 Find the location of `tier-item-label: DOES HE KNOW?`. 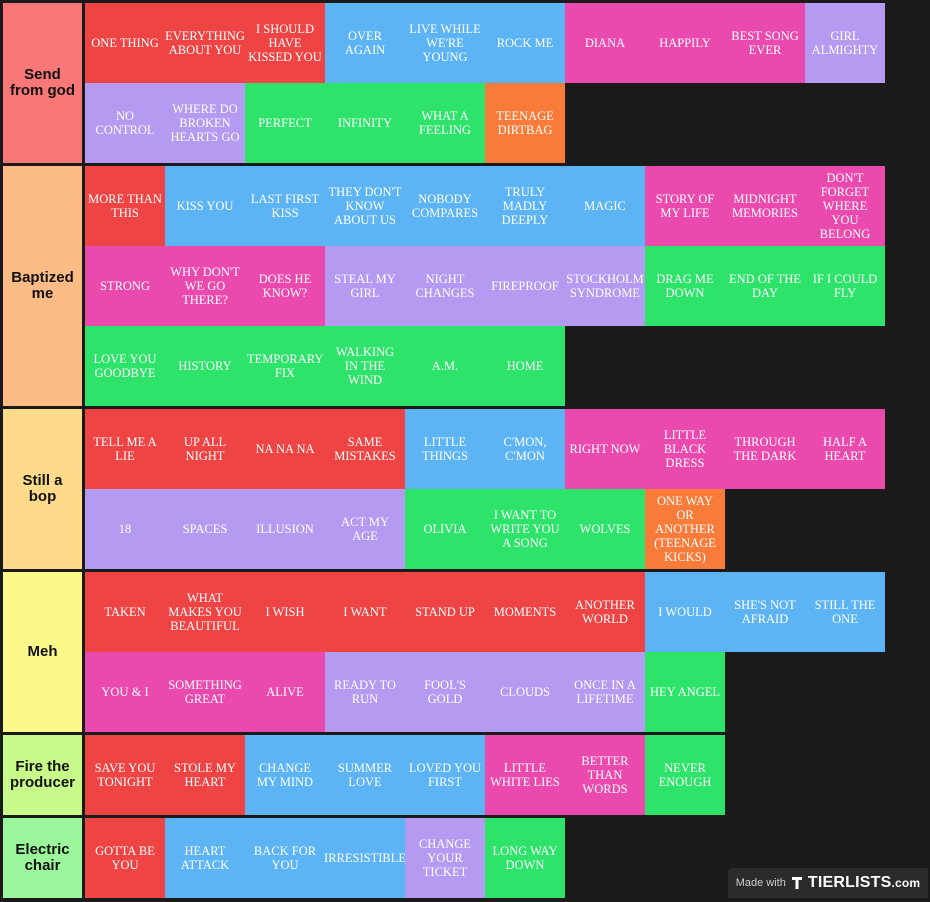

tier-item-label: DOES HE KNOW? is located at coordinates (285, 286).